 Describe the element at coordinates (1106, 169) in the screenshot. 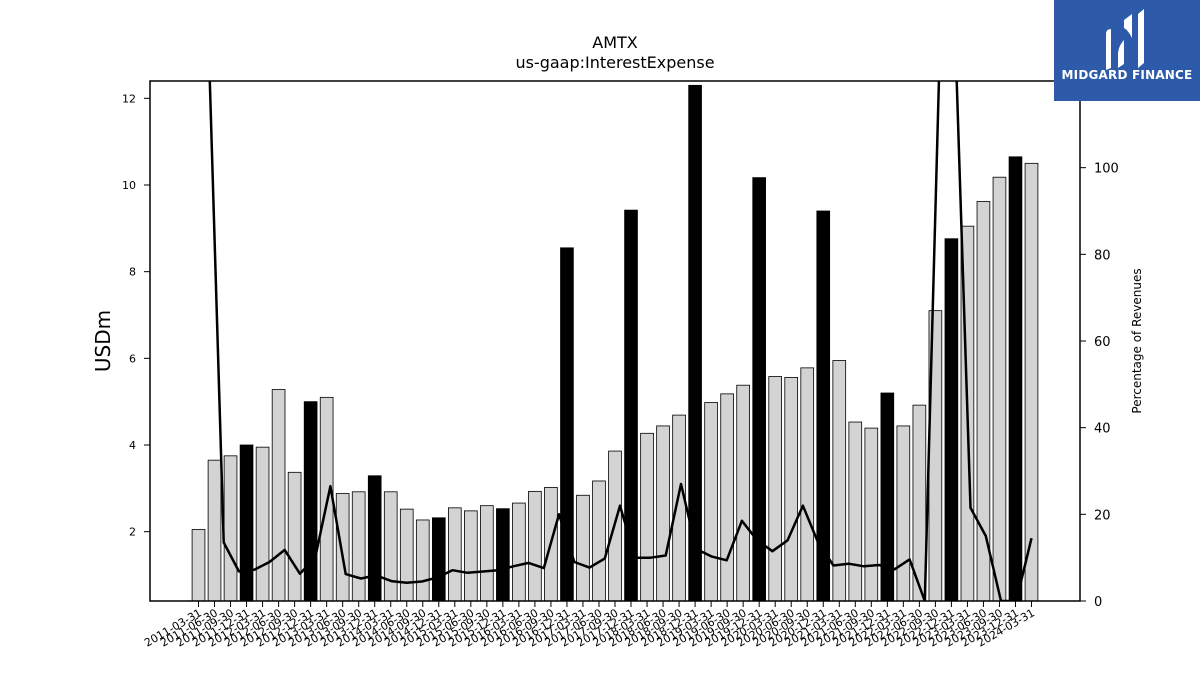

I see `y2-tick-label: 100` at that location.